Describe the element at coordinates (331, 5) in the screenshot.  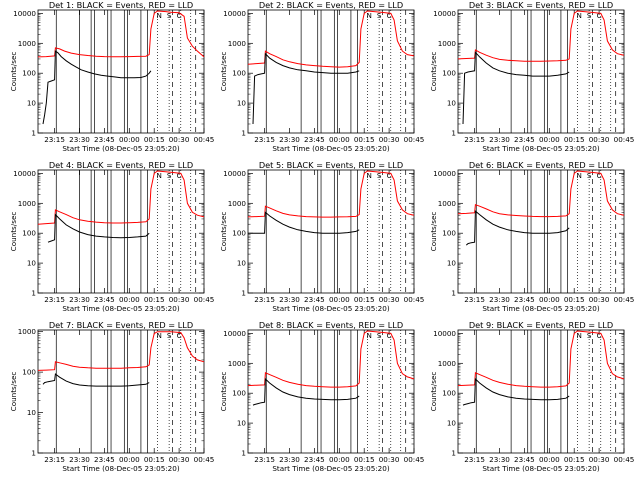
I see `panel-title: Det 2: BLACK = Events, RED = LLD` at that location.